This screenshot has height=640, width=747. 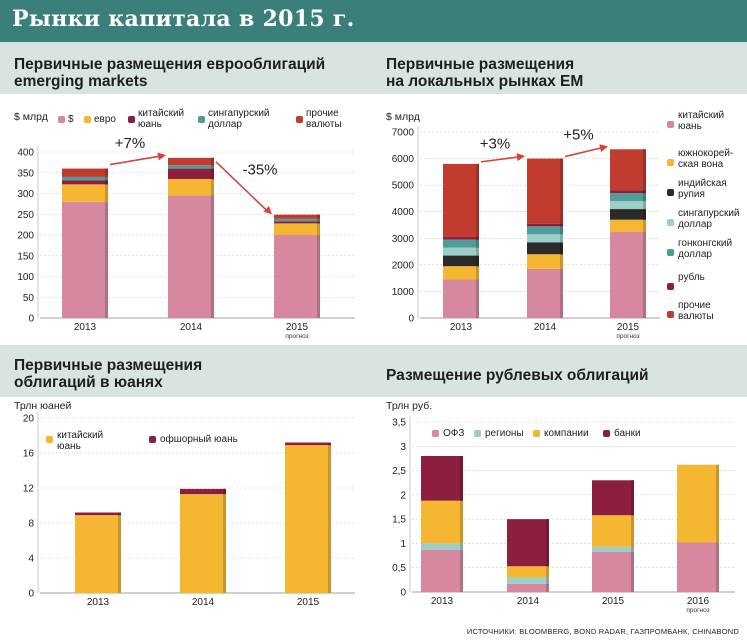 I want to click on chart1-xtick-label: 2013, so click(x=85, y=327).